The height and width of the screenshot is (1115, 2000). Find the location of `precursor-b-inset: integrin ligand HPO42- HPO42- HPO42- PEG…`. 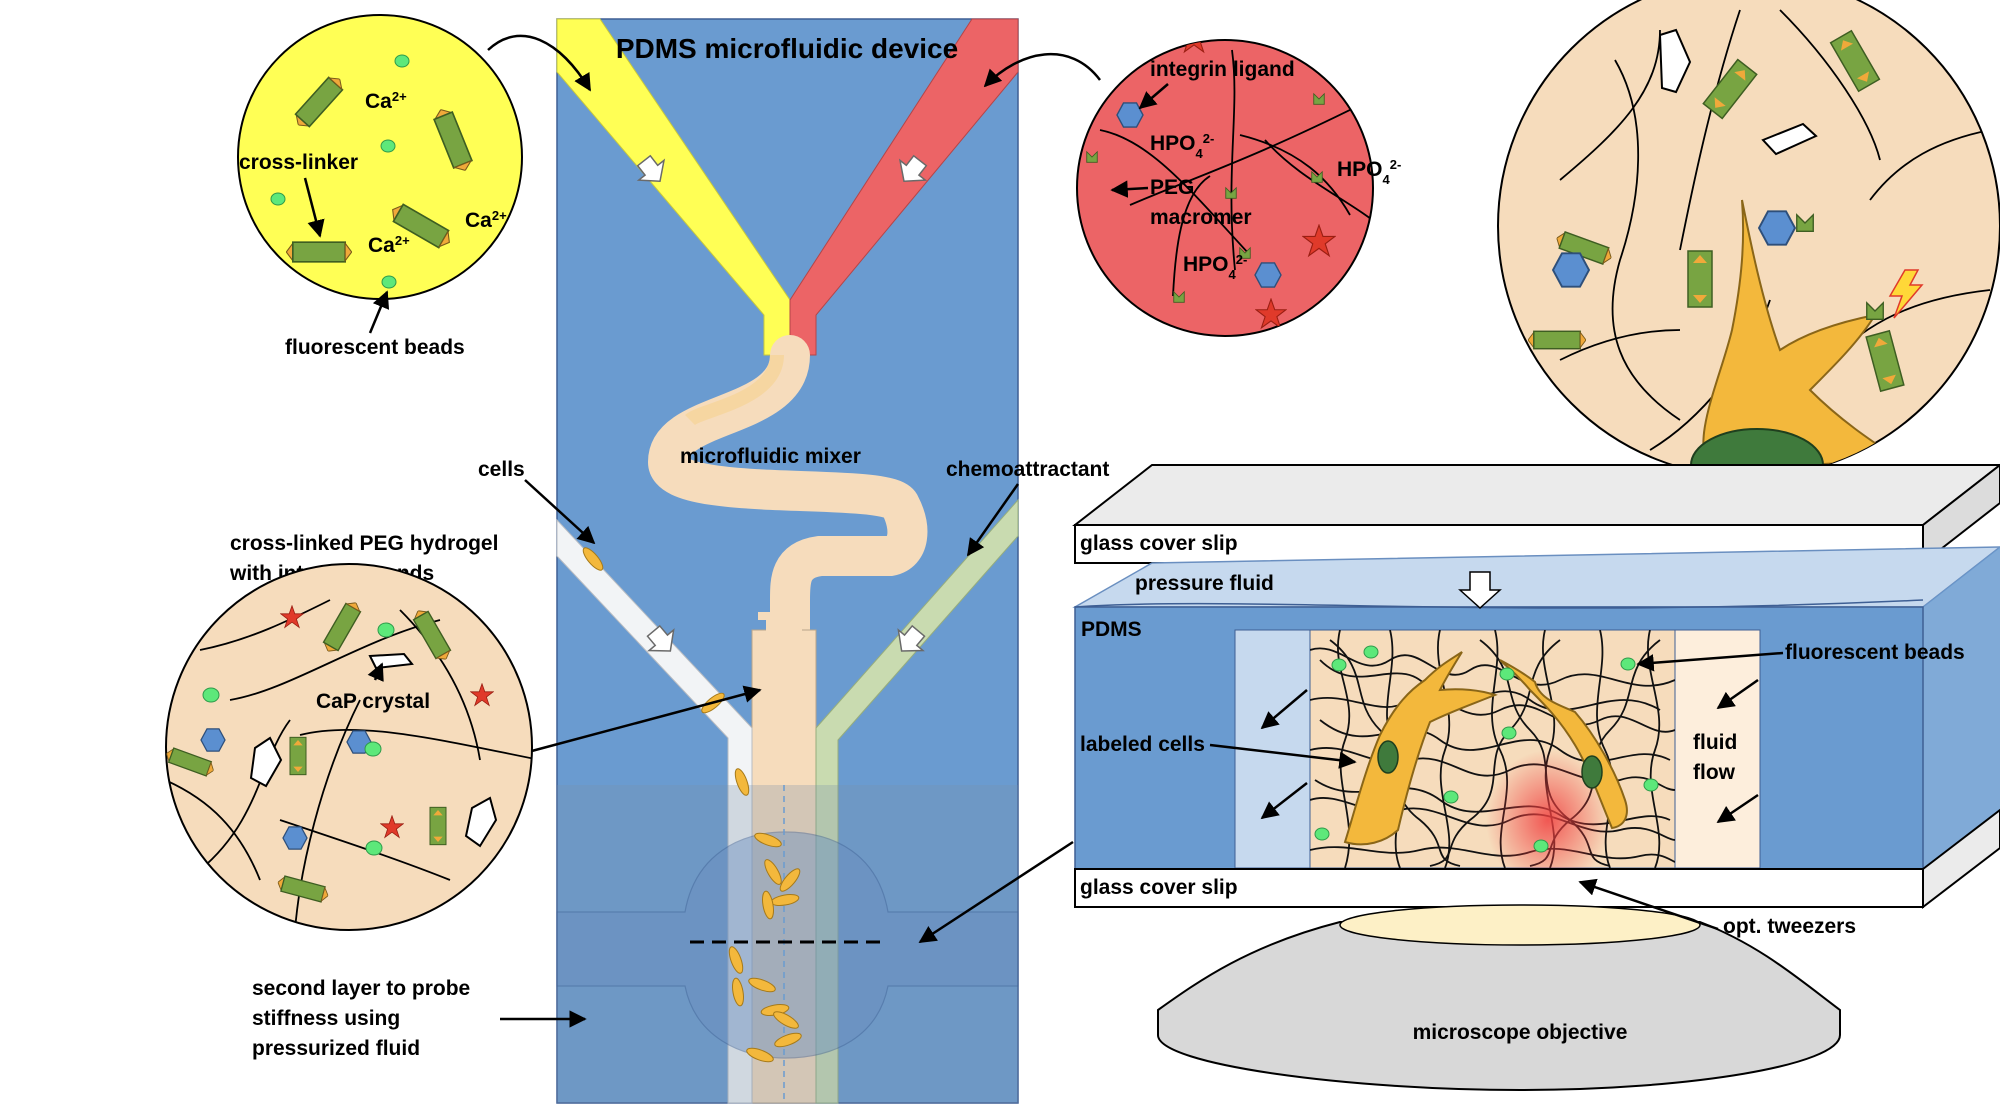

precursor-b-inset: integrin ligand HPO42- HPO42- HPO42- PEG… is located at coordinates (1238, 180).